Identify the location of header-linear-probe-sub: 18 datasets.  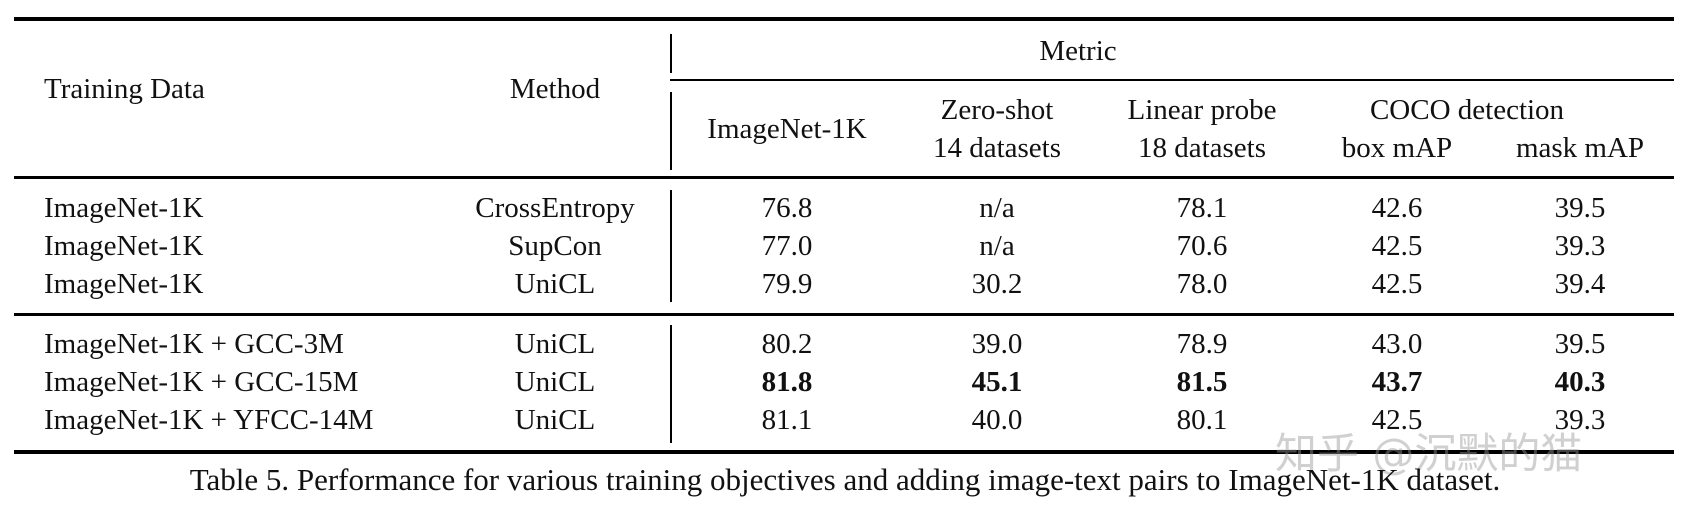
(1202, 148).